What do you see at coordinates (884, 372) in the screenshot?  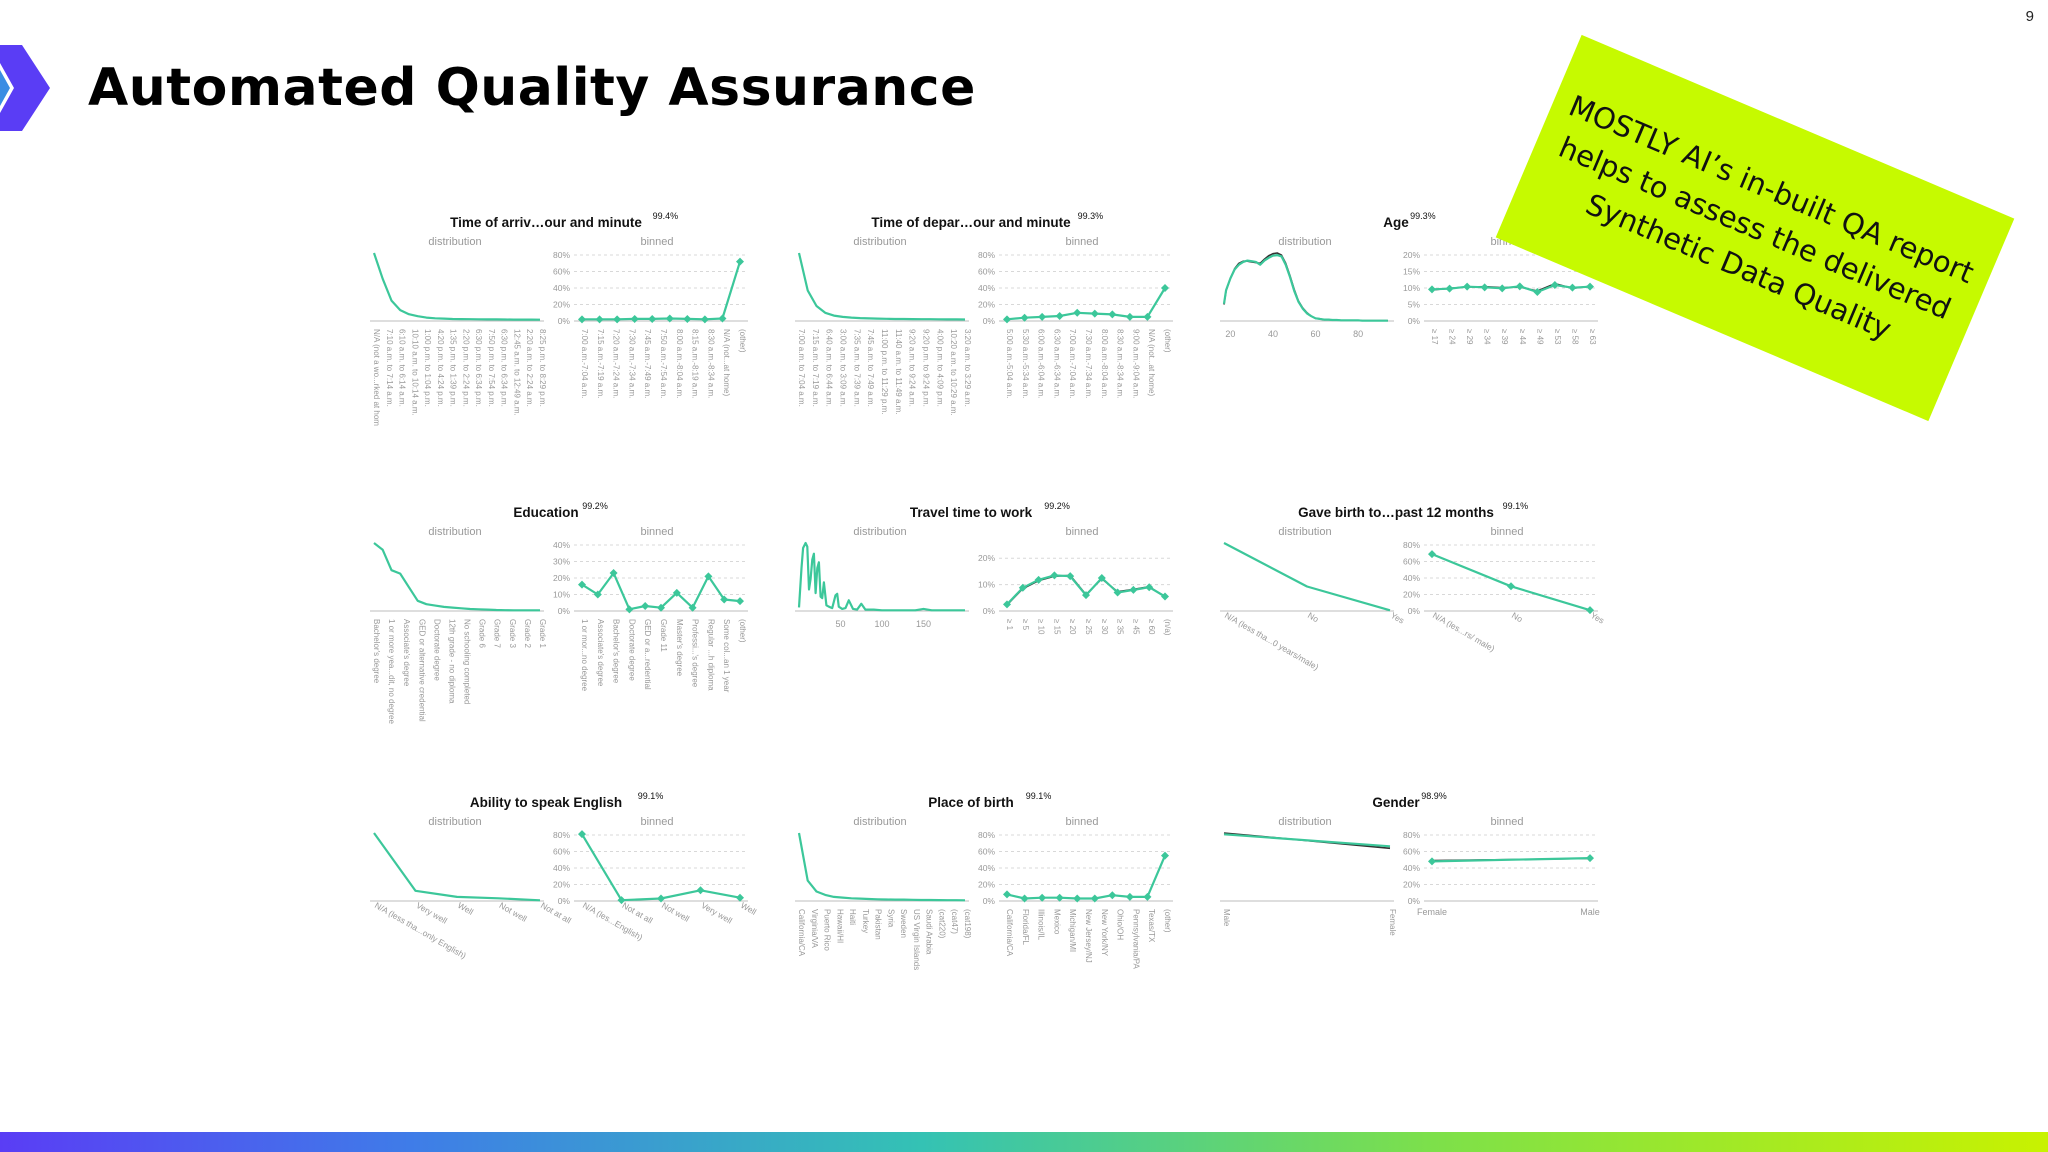 I see `distribution-x-label-6: 11:00 p.m. to 11:29 p.m.` at bounding box center [884, 372].